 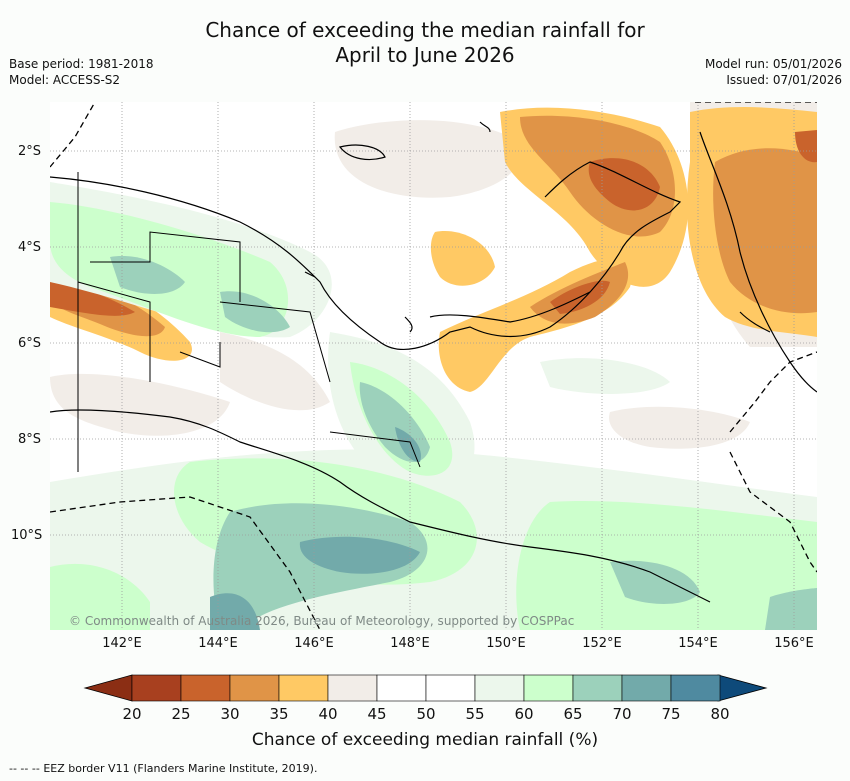 What do you see at coordinates (602, 643) in the screenshot?
I see `lon-label-152e: 152°E` at bounding box center [602, 643].